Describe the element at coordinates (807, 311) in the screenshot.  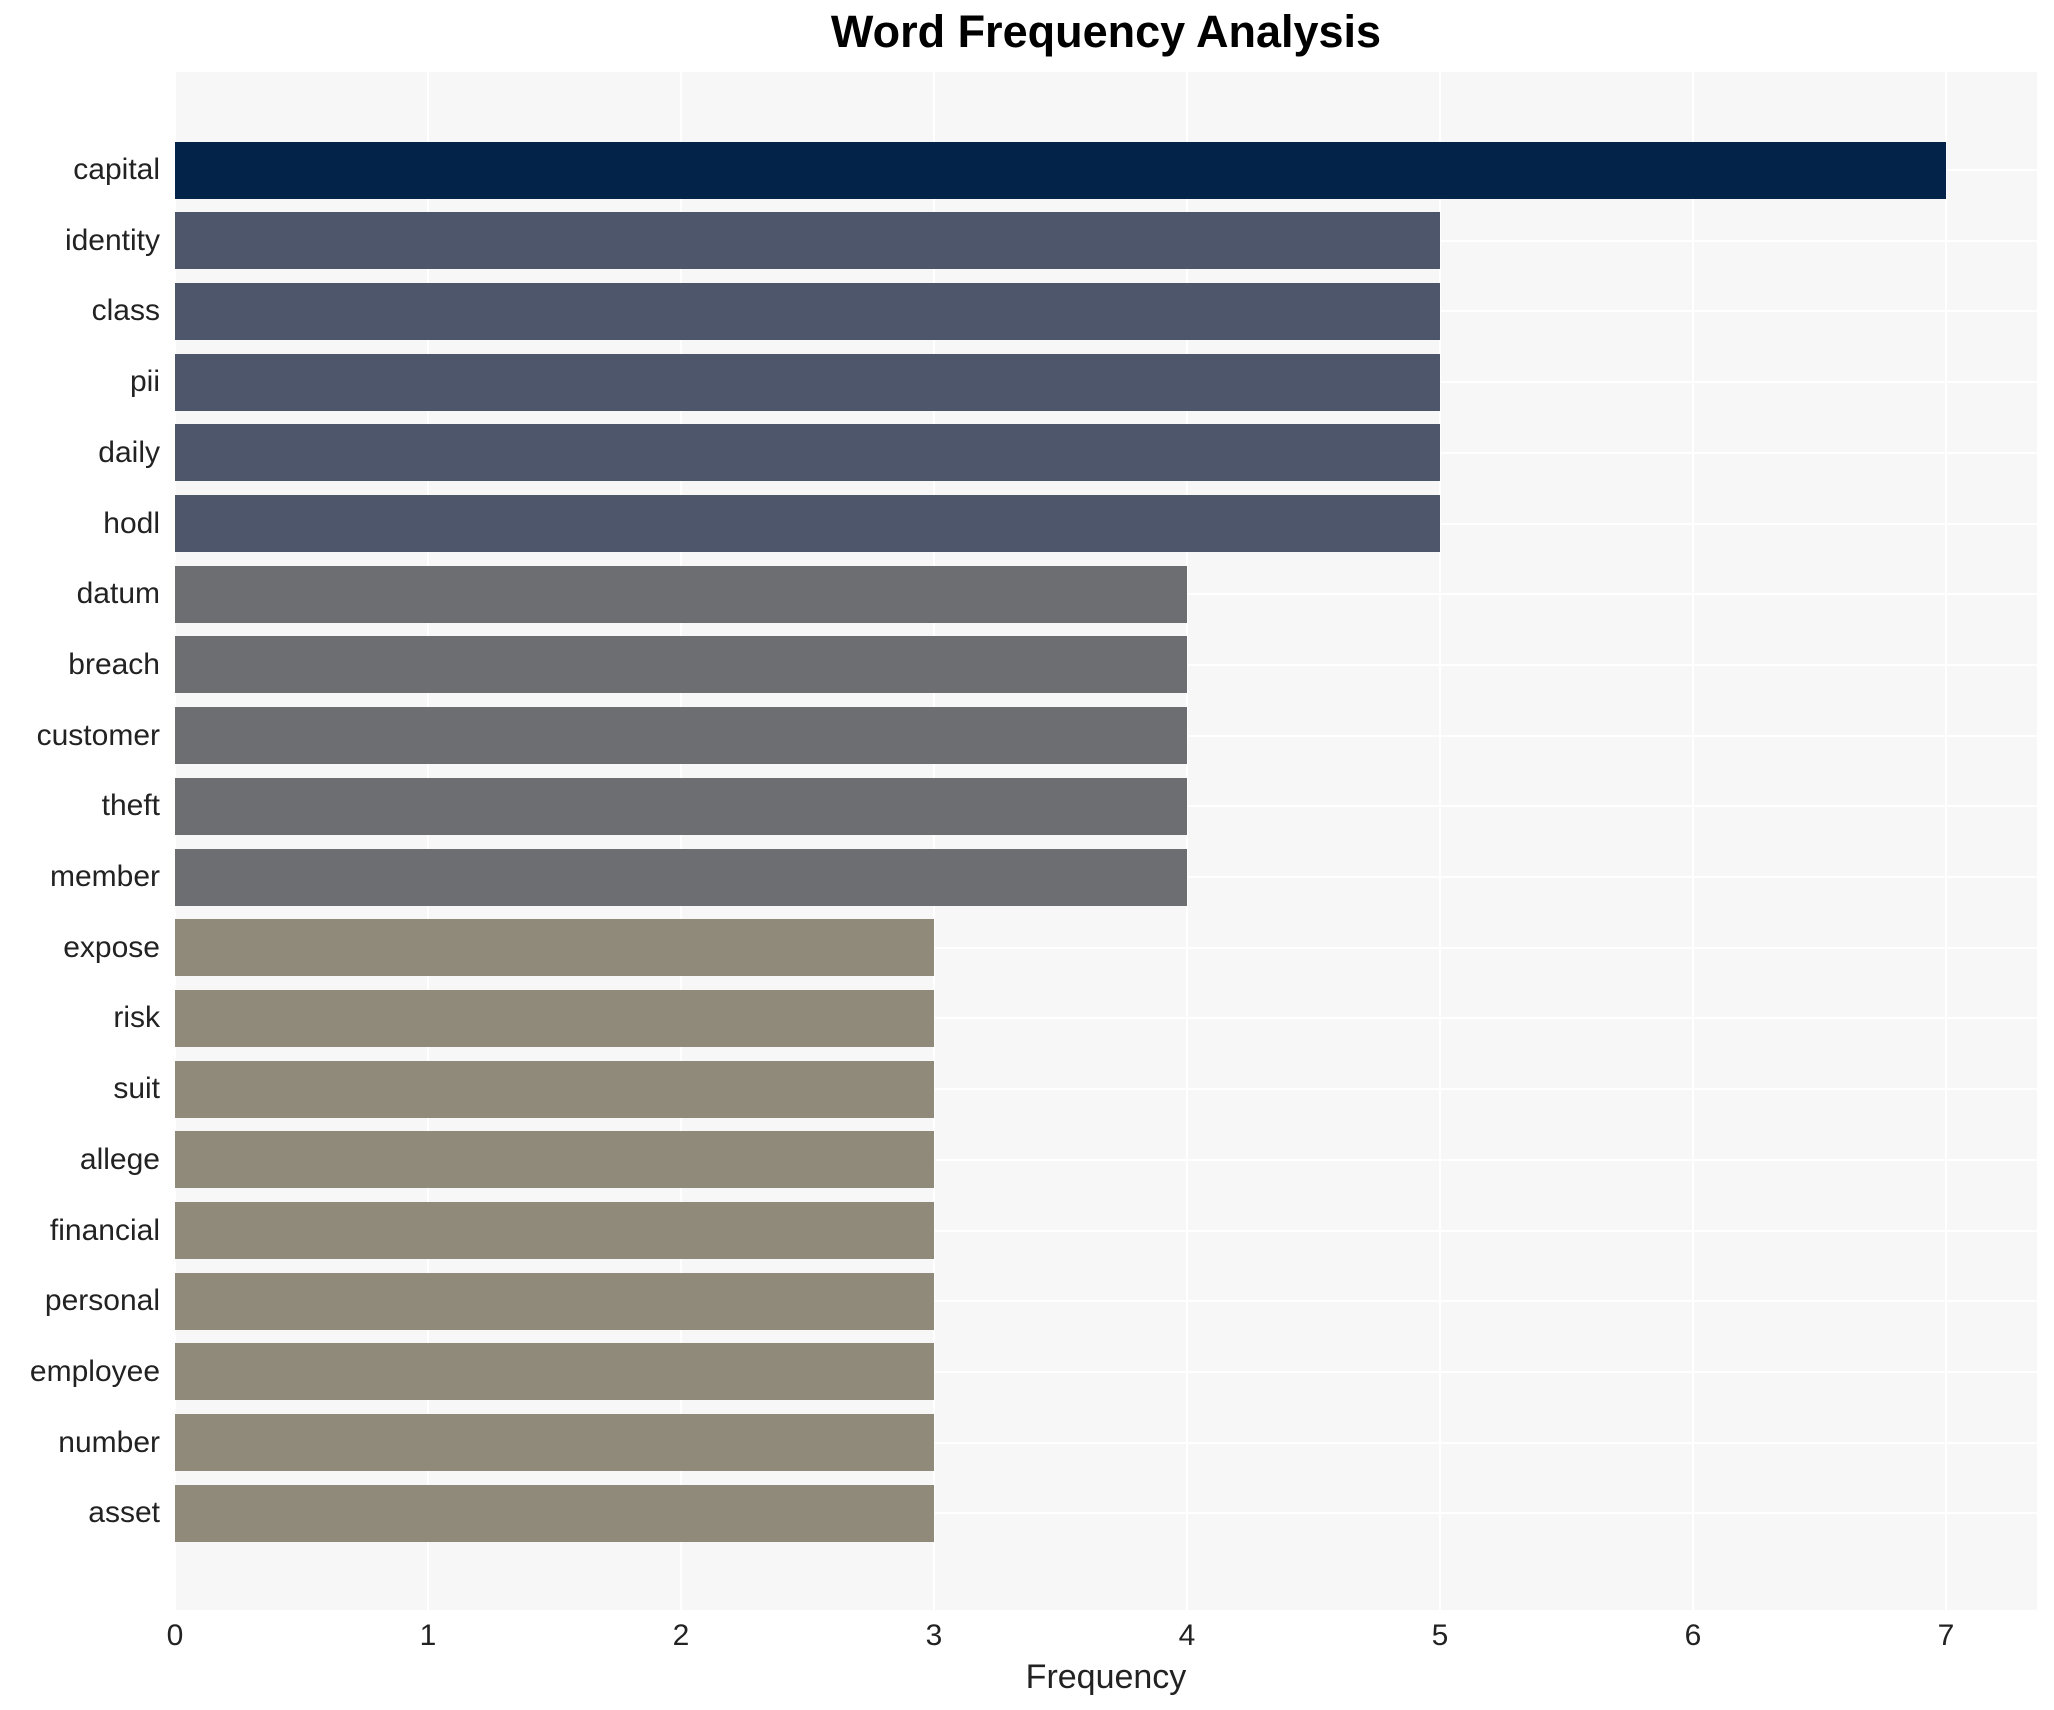
I see `bar-class` at that location.